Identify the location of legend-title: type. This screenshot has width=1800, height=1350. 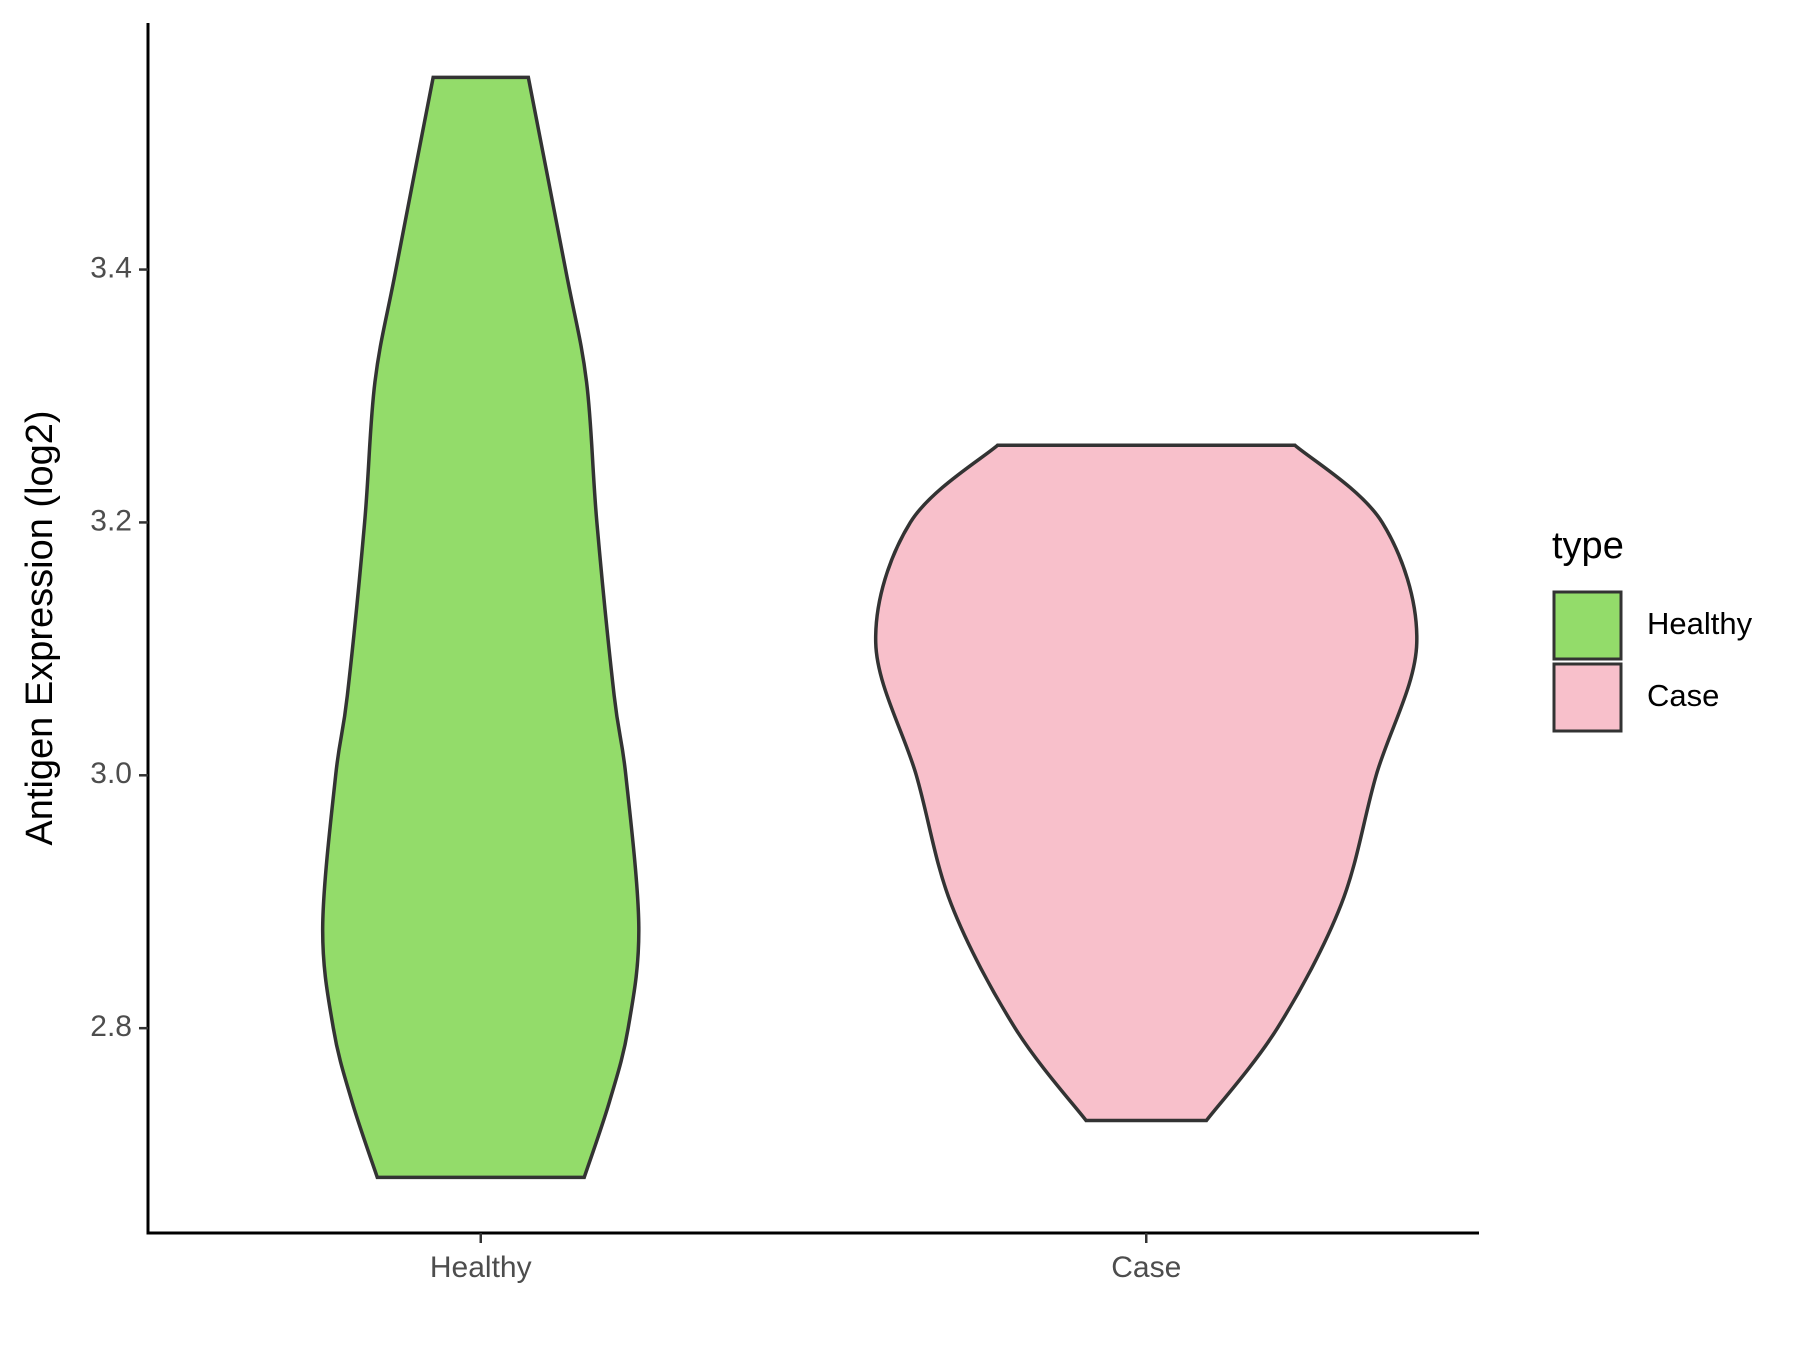
(1588, 546).